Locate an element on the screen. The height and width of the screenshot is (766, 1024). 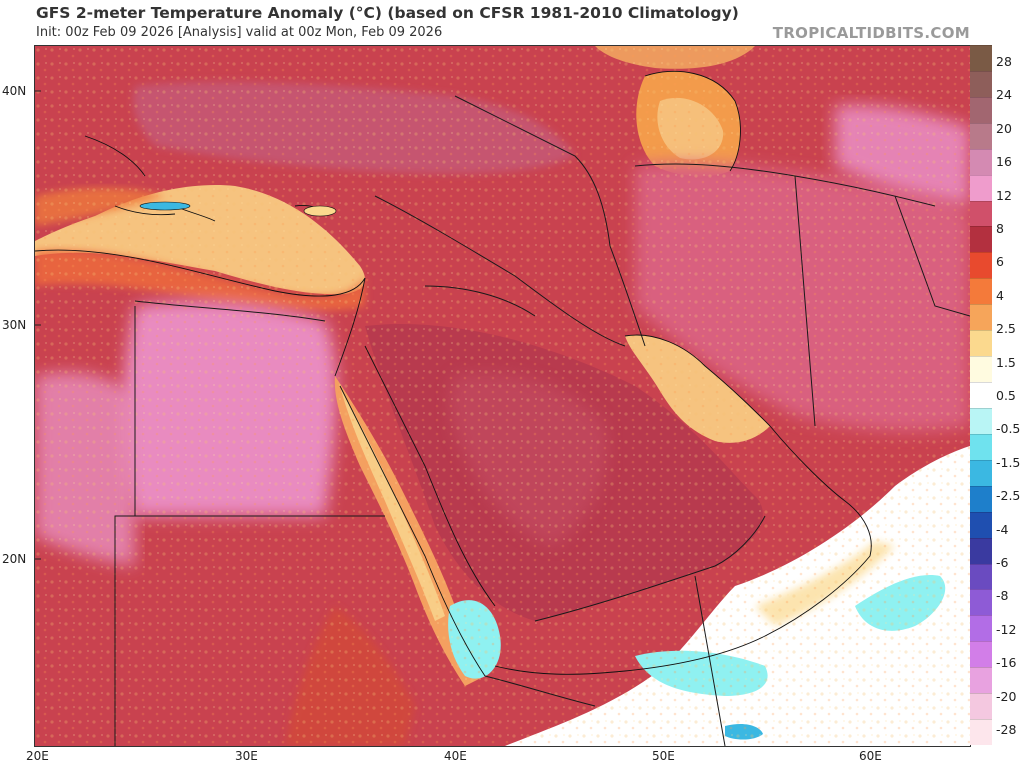
colorbar-label: -0.5 is located at coordinates (1008, 429).